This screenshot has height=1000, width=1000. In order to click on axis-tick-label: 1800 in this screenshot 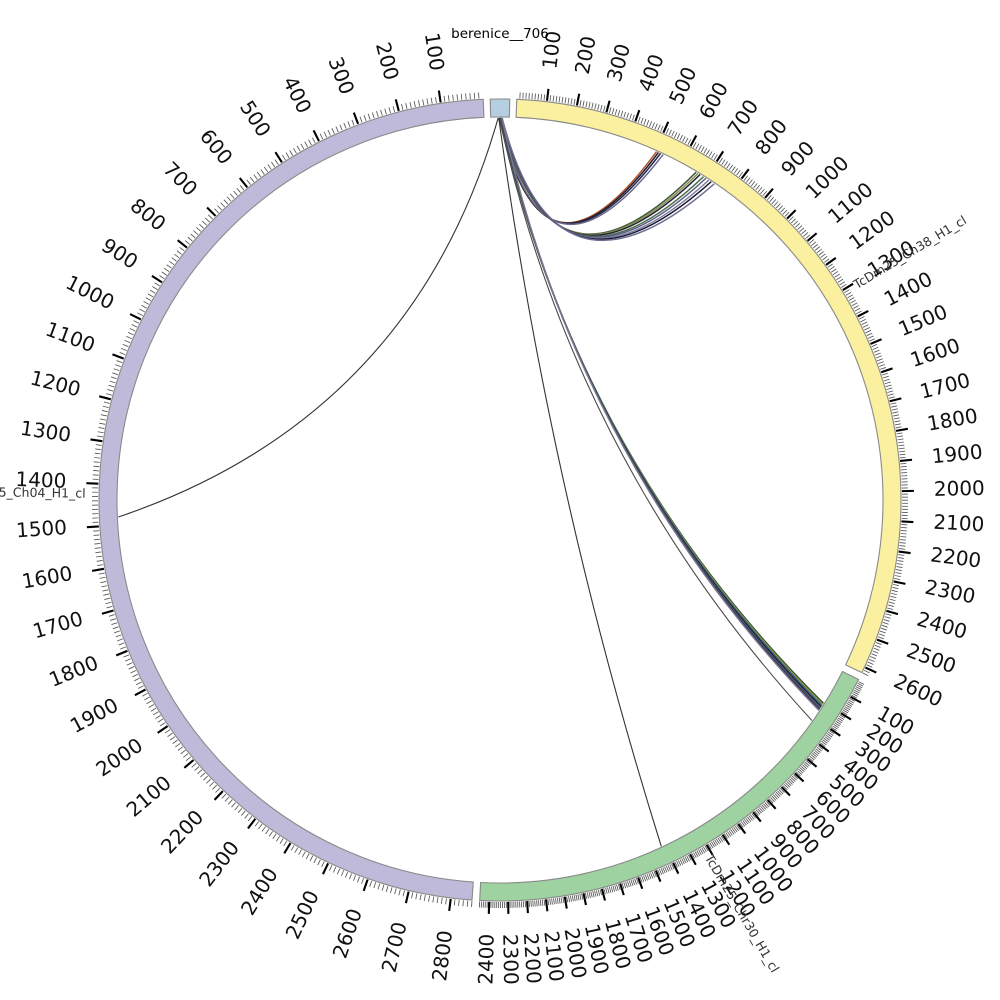, I will do `click(952, 419)`.